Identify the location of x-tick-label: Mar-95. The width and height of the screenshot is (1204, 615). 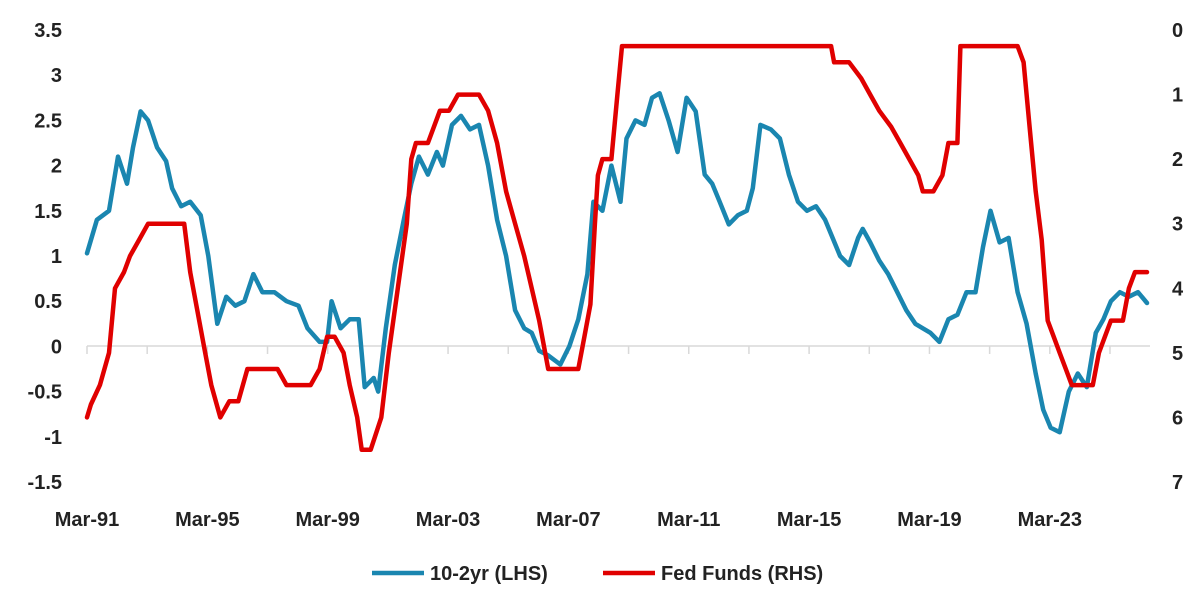
(207, 520).